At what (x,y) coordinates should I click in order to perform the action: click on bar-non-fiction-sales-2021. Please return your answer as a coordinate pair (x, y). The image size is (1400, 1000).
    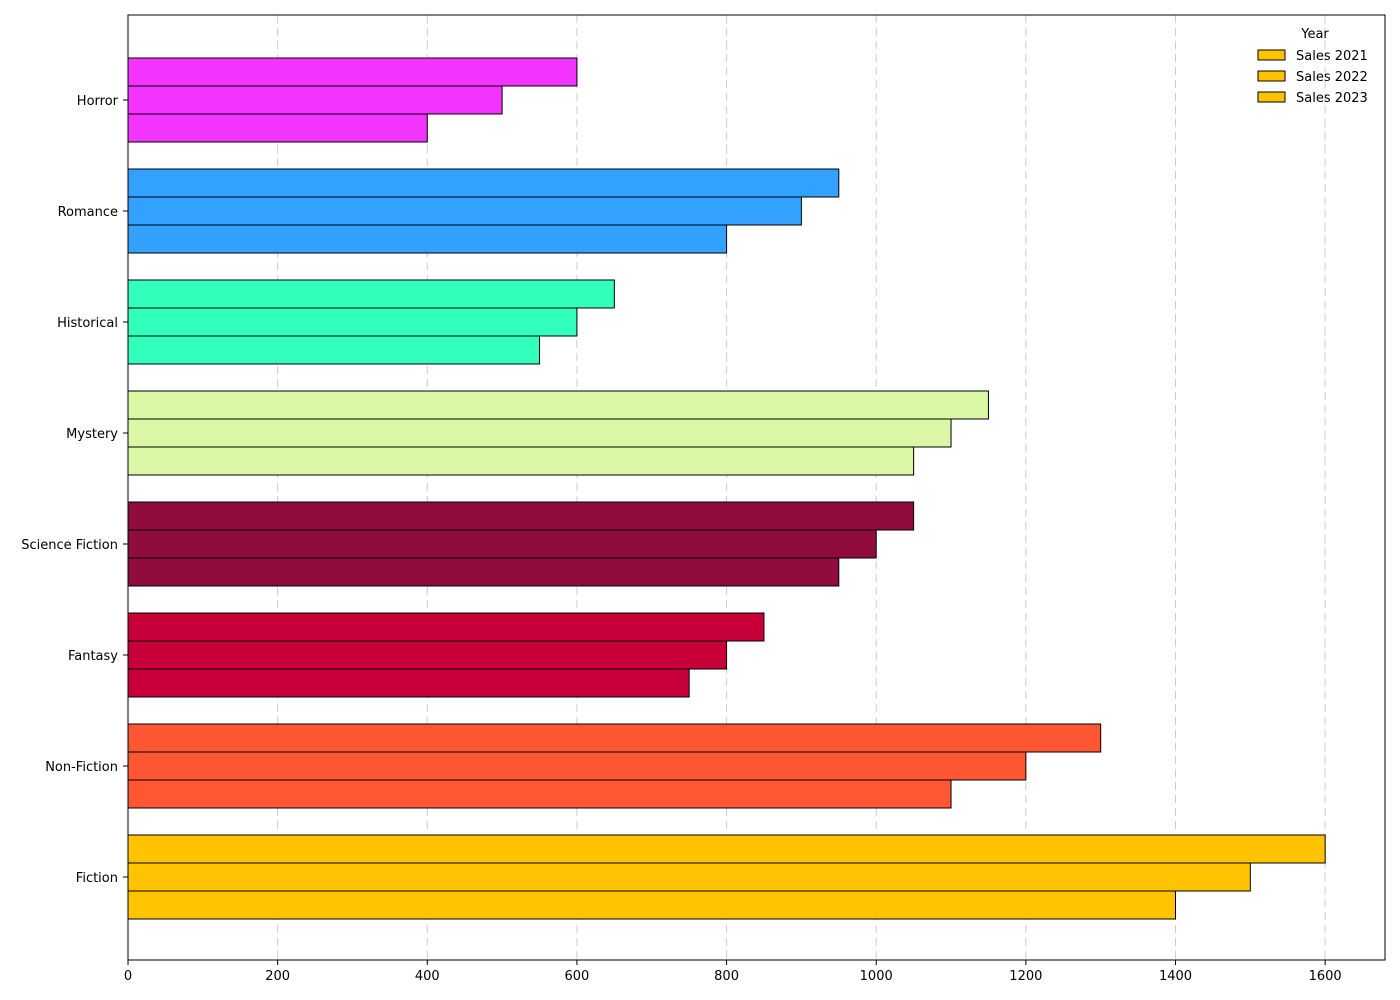
    Looking at the image, I should click on (539, 794).